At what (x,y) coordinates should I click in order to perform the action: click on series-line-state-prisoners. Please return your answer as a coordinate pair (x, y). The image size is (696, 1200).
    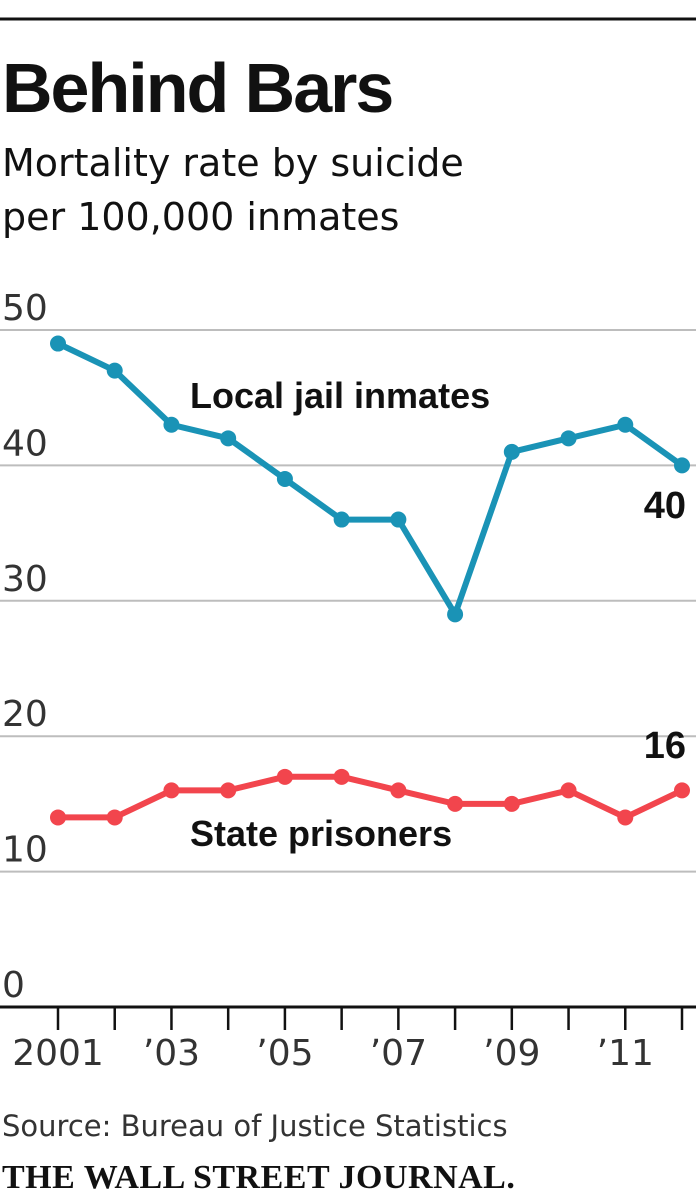
    Looking at the image, I should click on (370, 797).